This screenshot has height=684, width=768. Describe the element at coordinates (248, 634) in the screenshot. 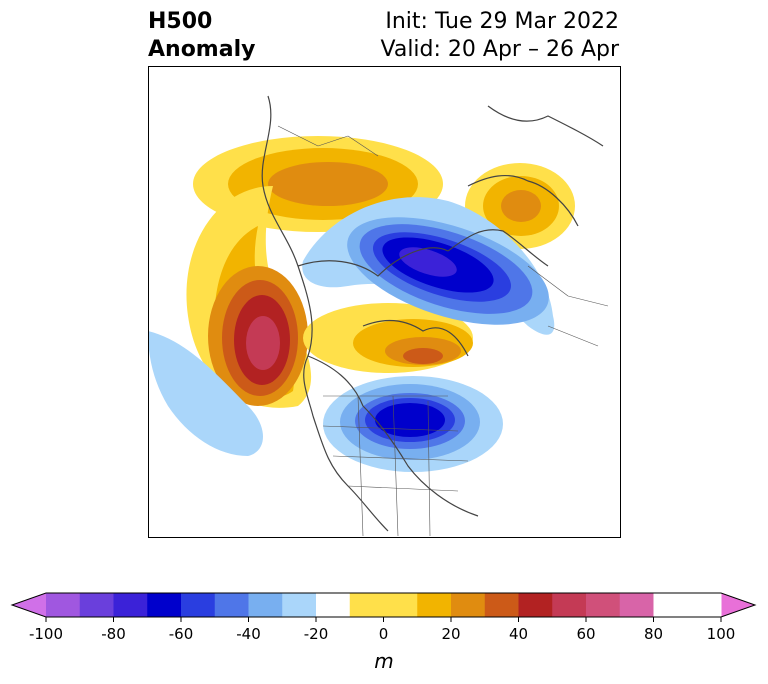

I see `colorbar-tick-label: -40` at that location.